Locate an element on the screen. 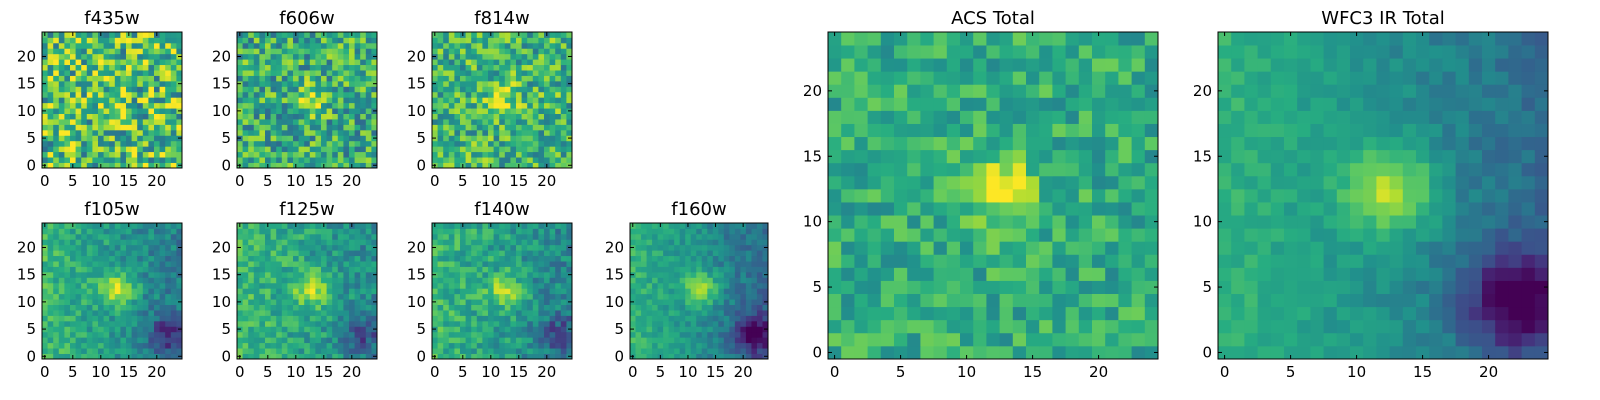  heatmap-cells is located at coordinates (112, 291).